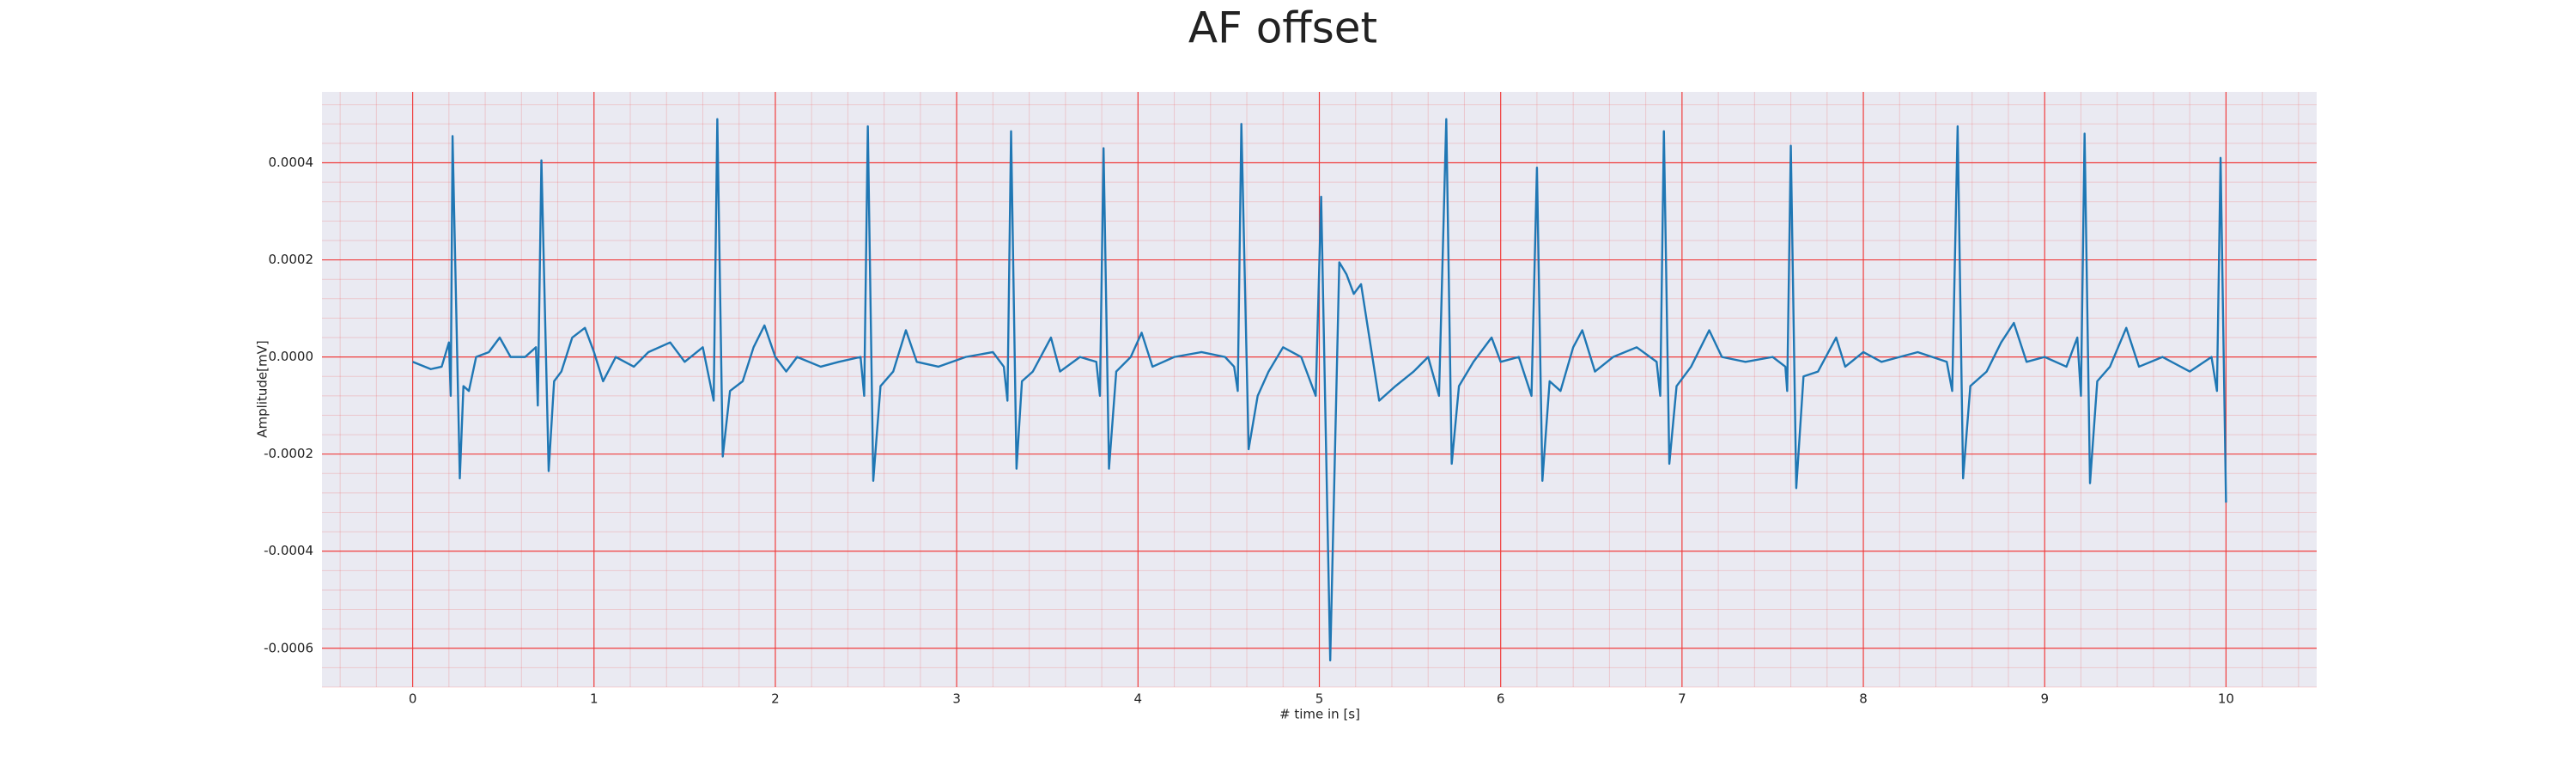 The image size is (2576, 773). Describe the element at coordinates (1682, 699) in the screenshot. I see `x-tick-label: 7` at that location.